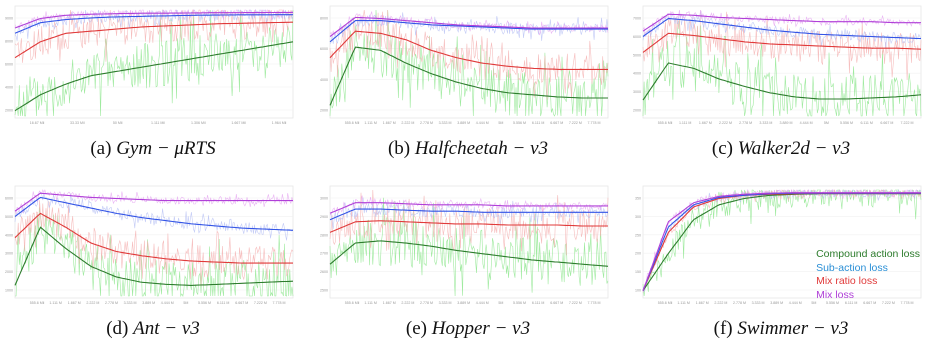 The height and width of the screenshot is (345, 934). Describe the element at coordinates (324, 235) in the screenshot. I see `y-tick-label-e: 2800` at that location.